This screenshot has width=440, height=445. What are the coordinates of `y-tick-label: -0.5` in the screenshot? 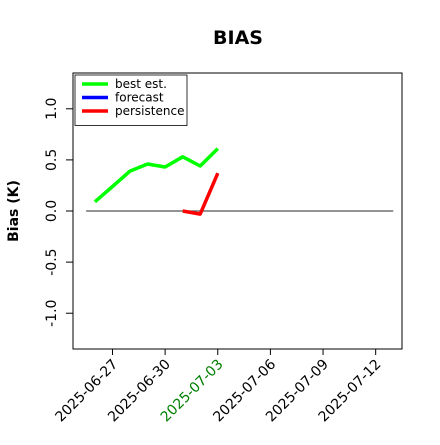 It's located at (52, 261).